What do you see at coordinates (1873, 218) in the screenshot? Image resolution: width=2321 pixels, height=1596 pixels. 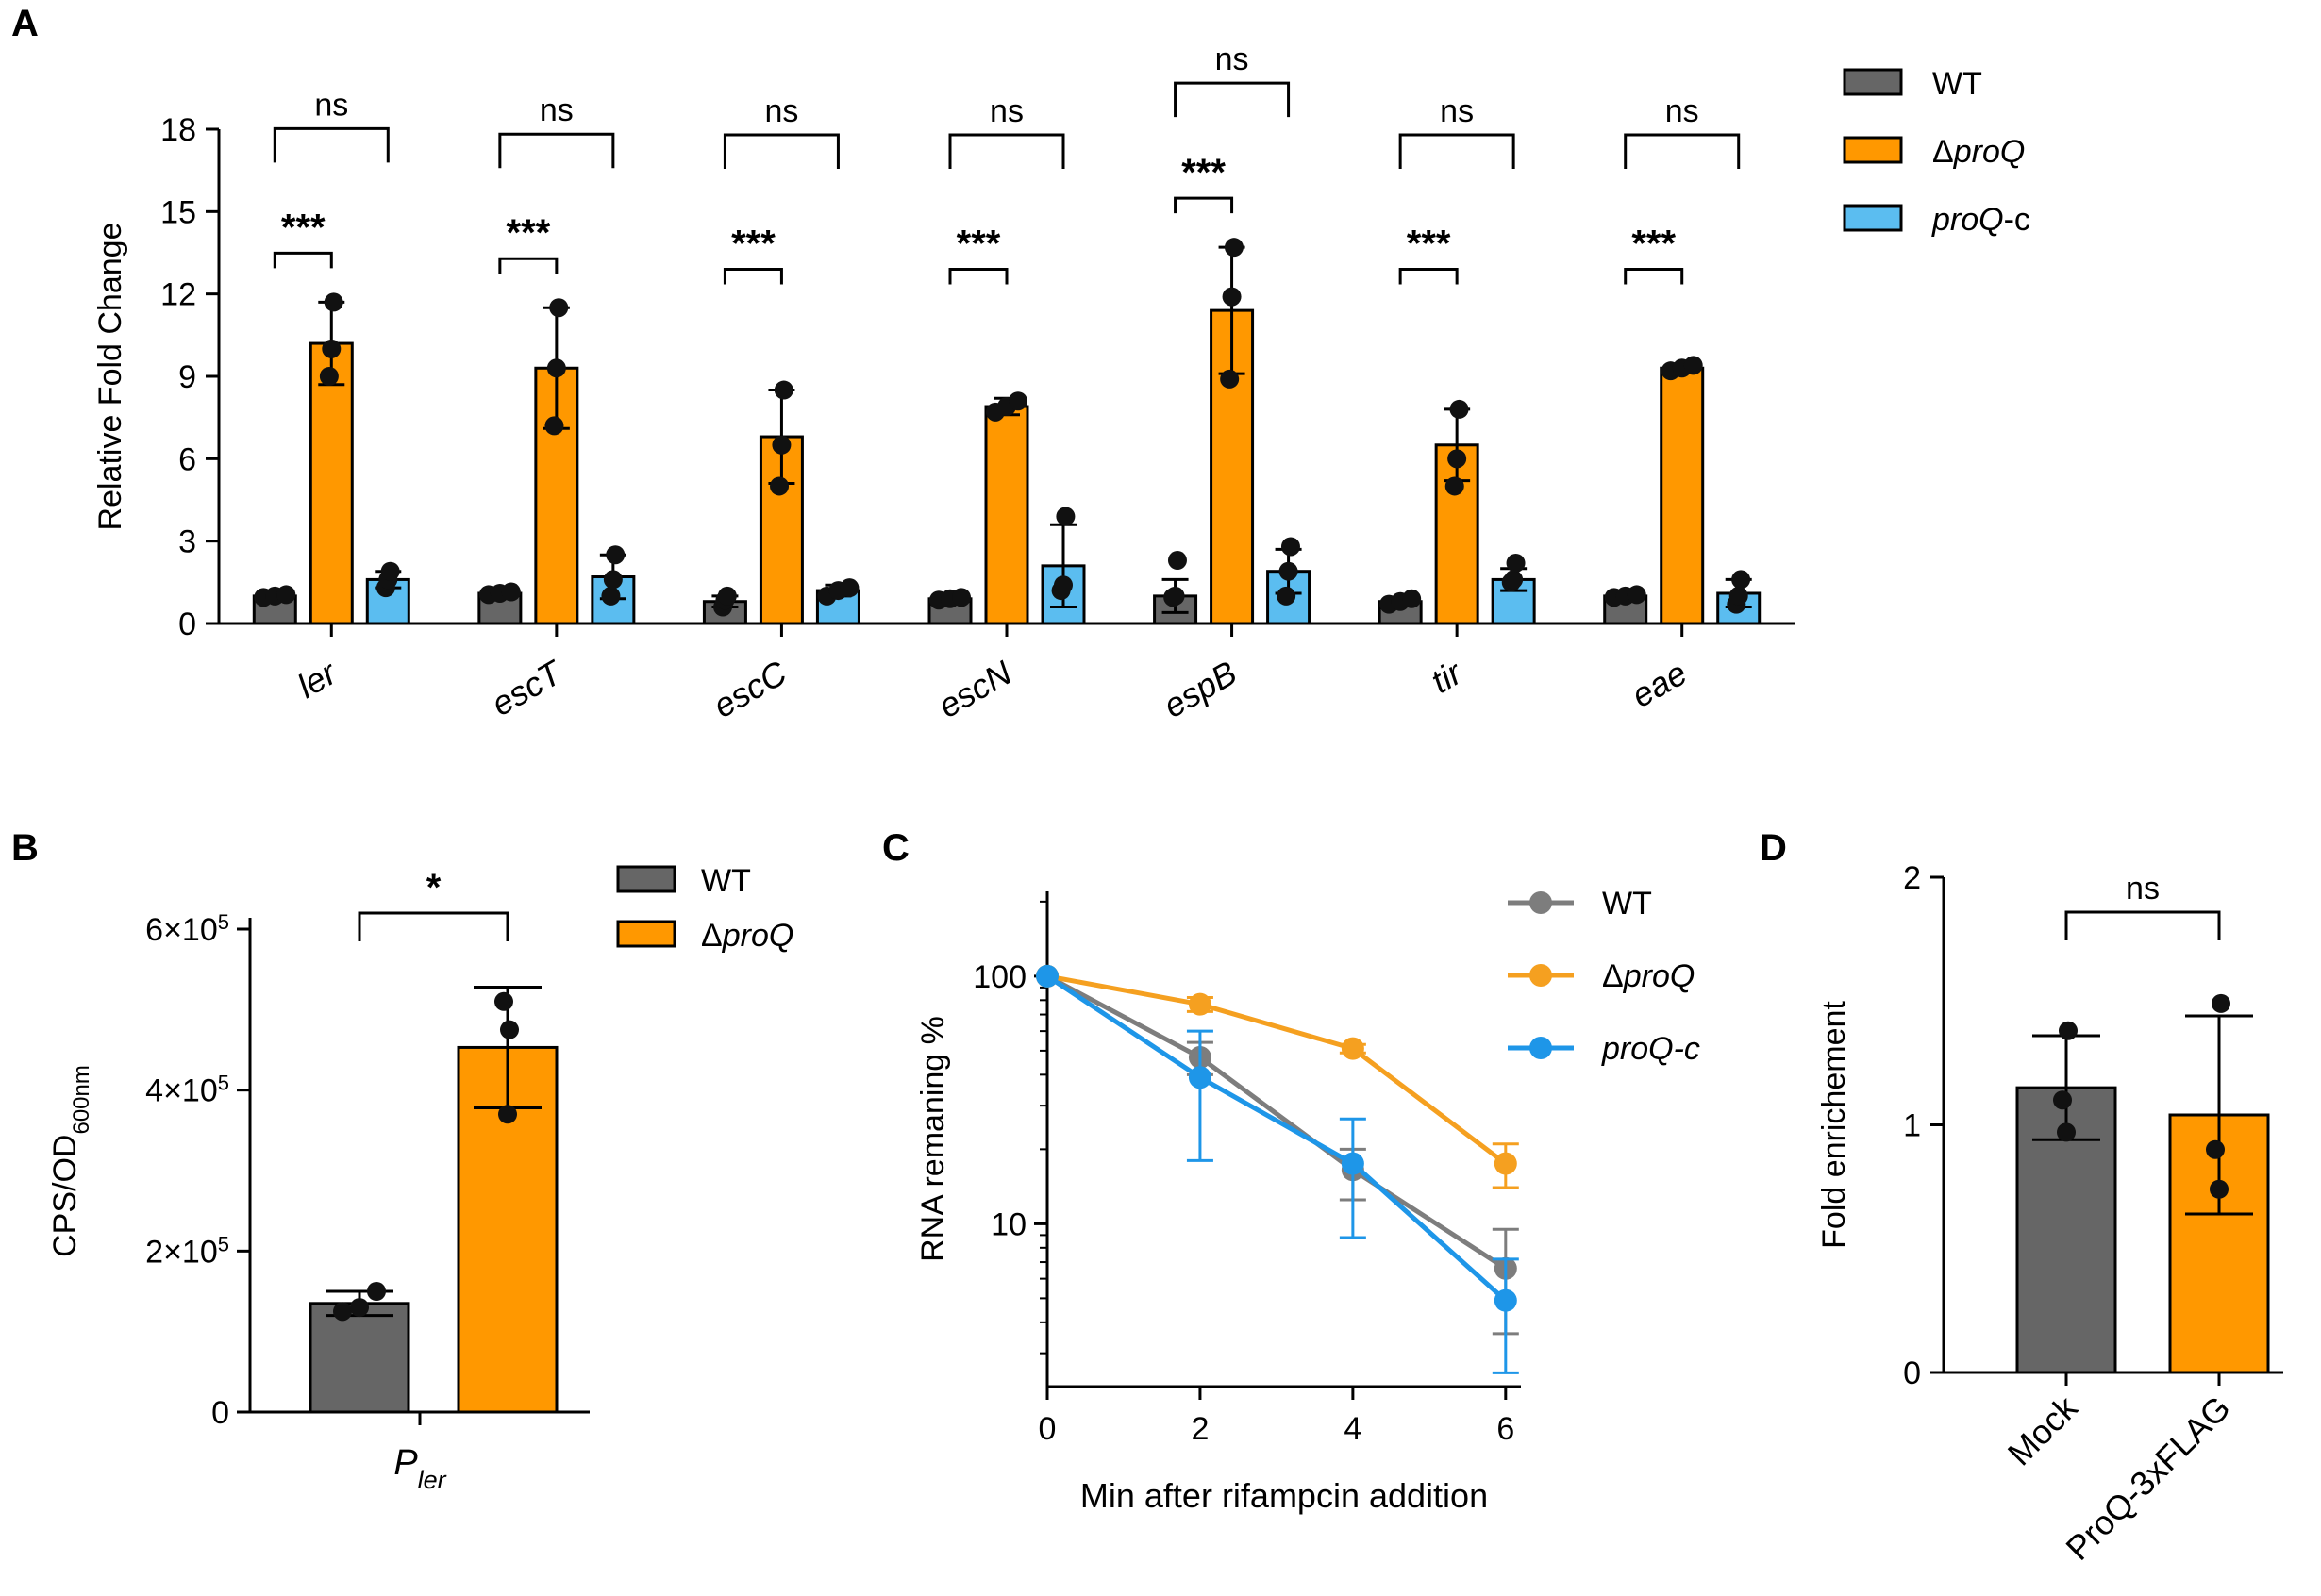 I see `legend-swatch-proqc` at bounding box center [1873, 218].